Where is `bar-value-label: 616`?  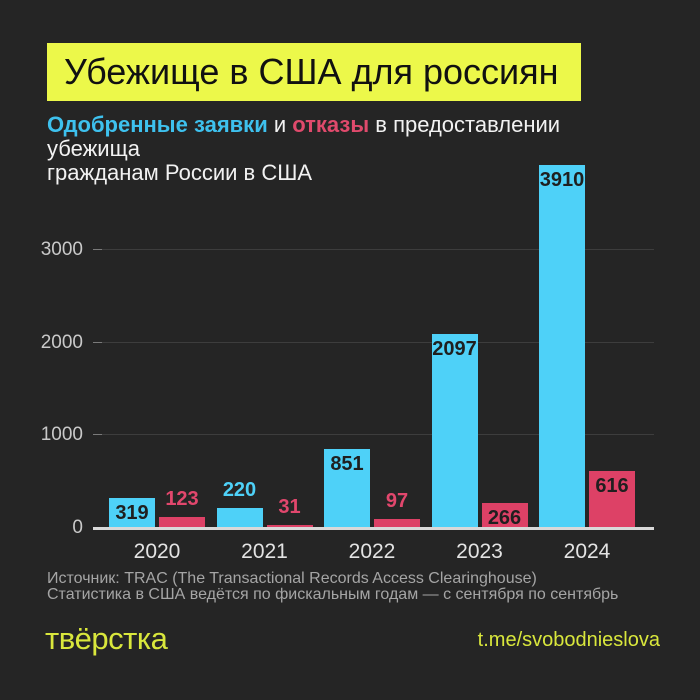
bar-value-label: 616 is located at coordinates (612, 485).